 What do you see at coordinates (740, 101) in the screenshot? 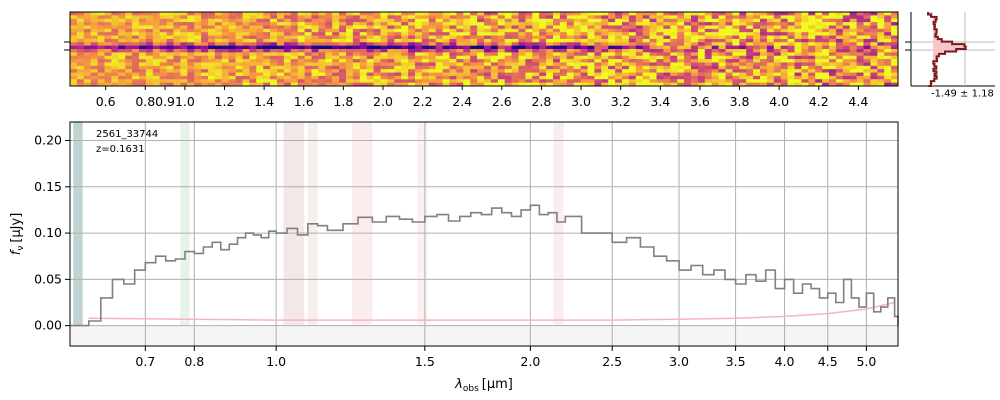
I see `heatmap-x-tick-label: 3.8` at bounding box center [740, 101].